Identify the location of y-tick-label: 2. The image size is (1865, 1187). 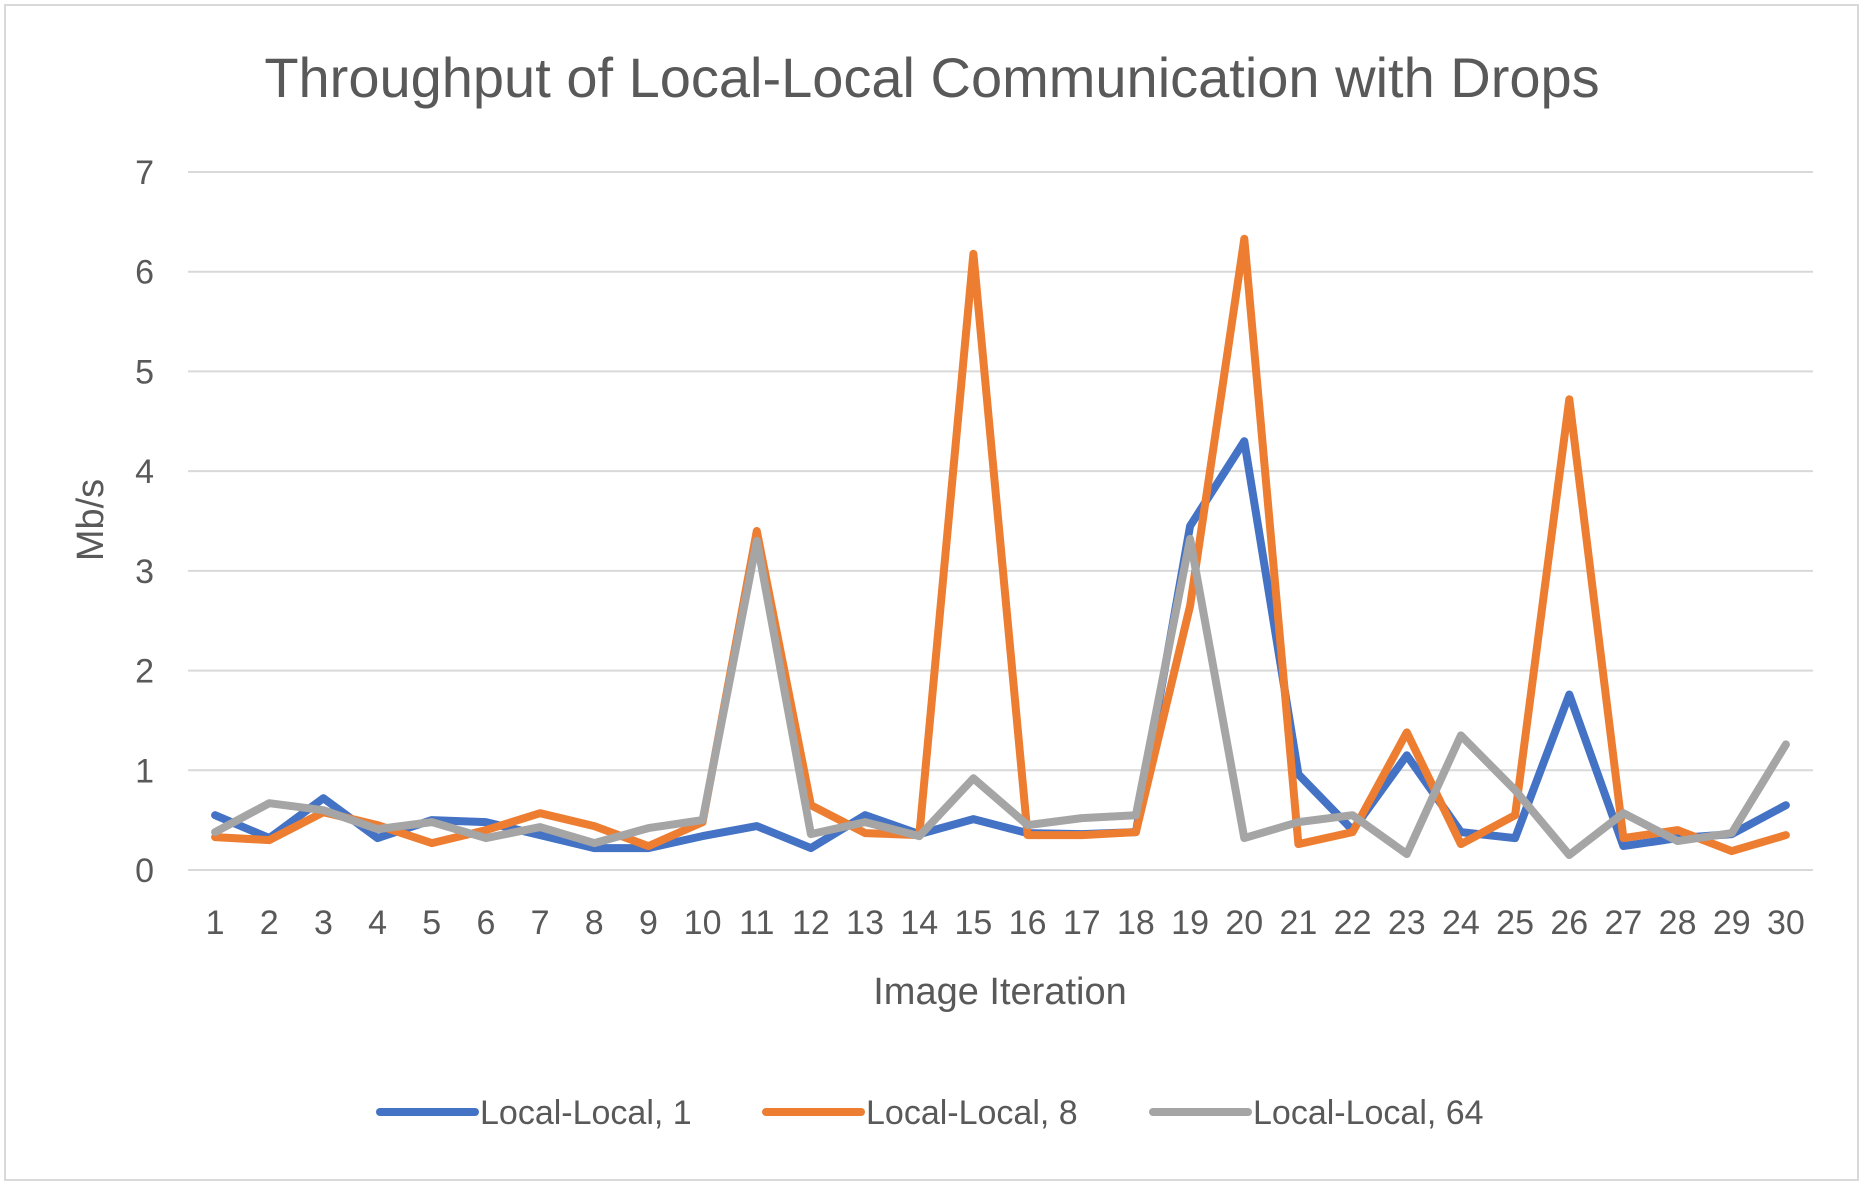
(144, 672).